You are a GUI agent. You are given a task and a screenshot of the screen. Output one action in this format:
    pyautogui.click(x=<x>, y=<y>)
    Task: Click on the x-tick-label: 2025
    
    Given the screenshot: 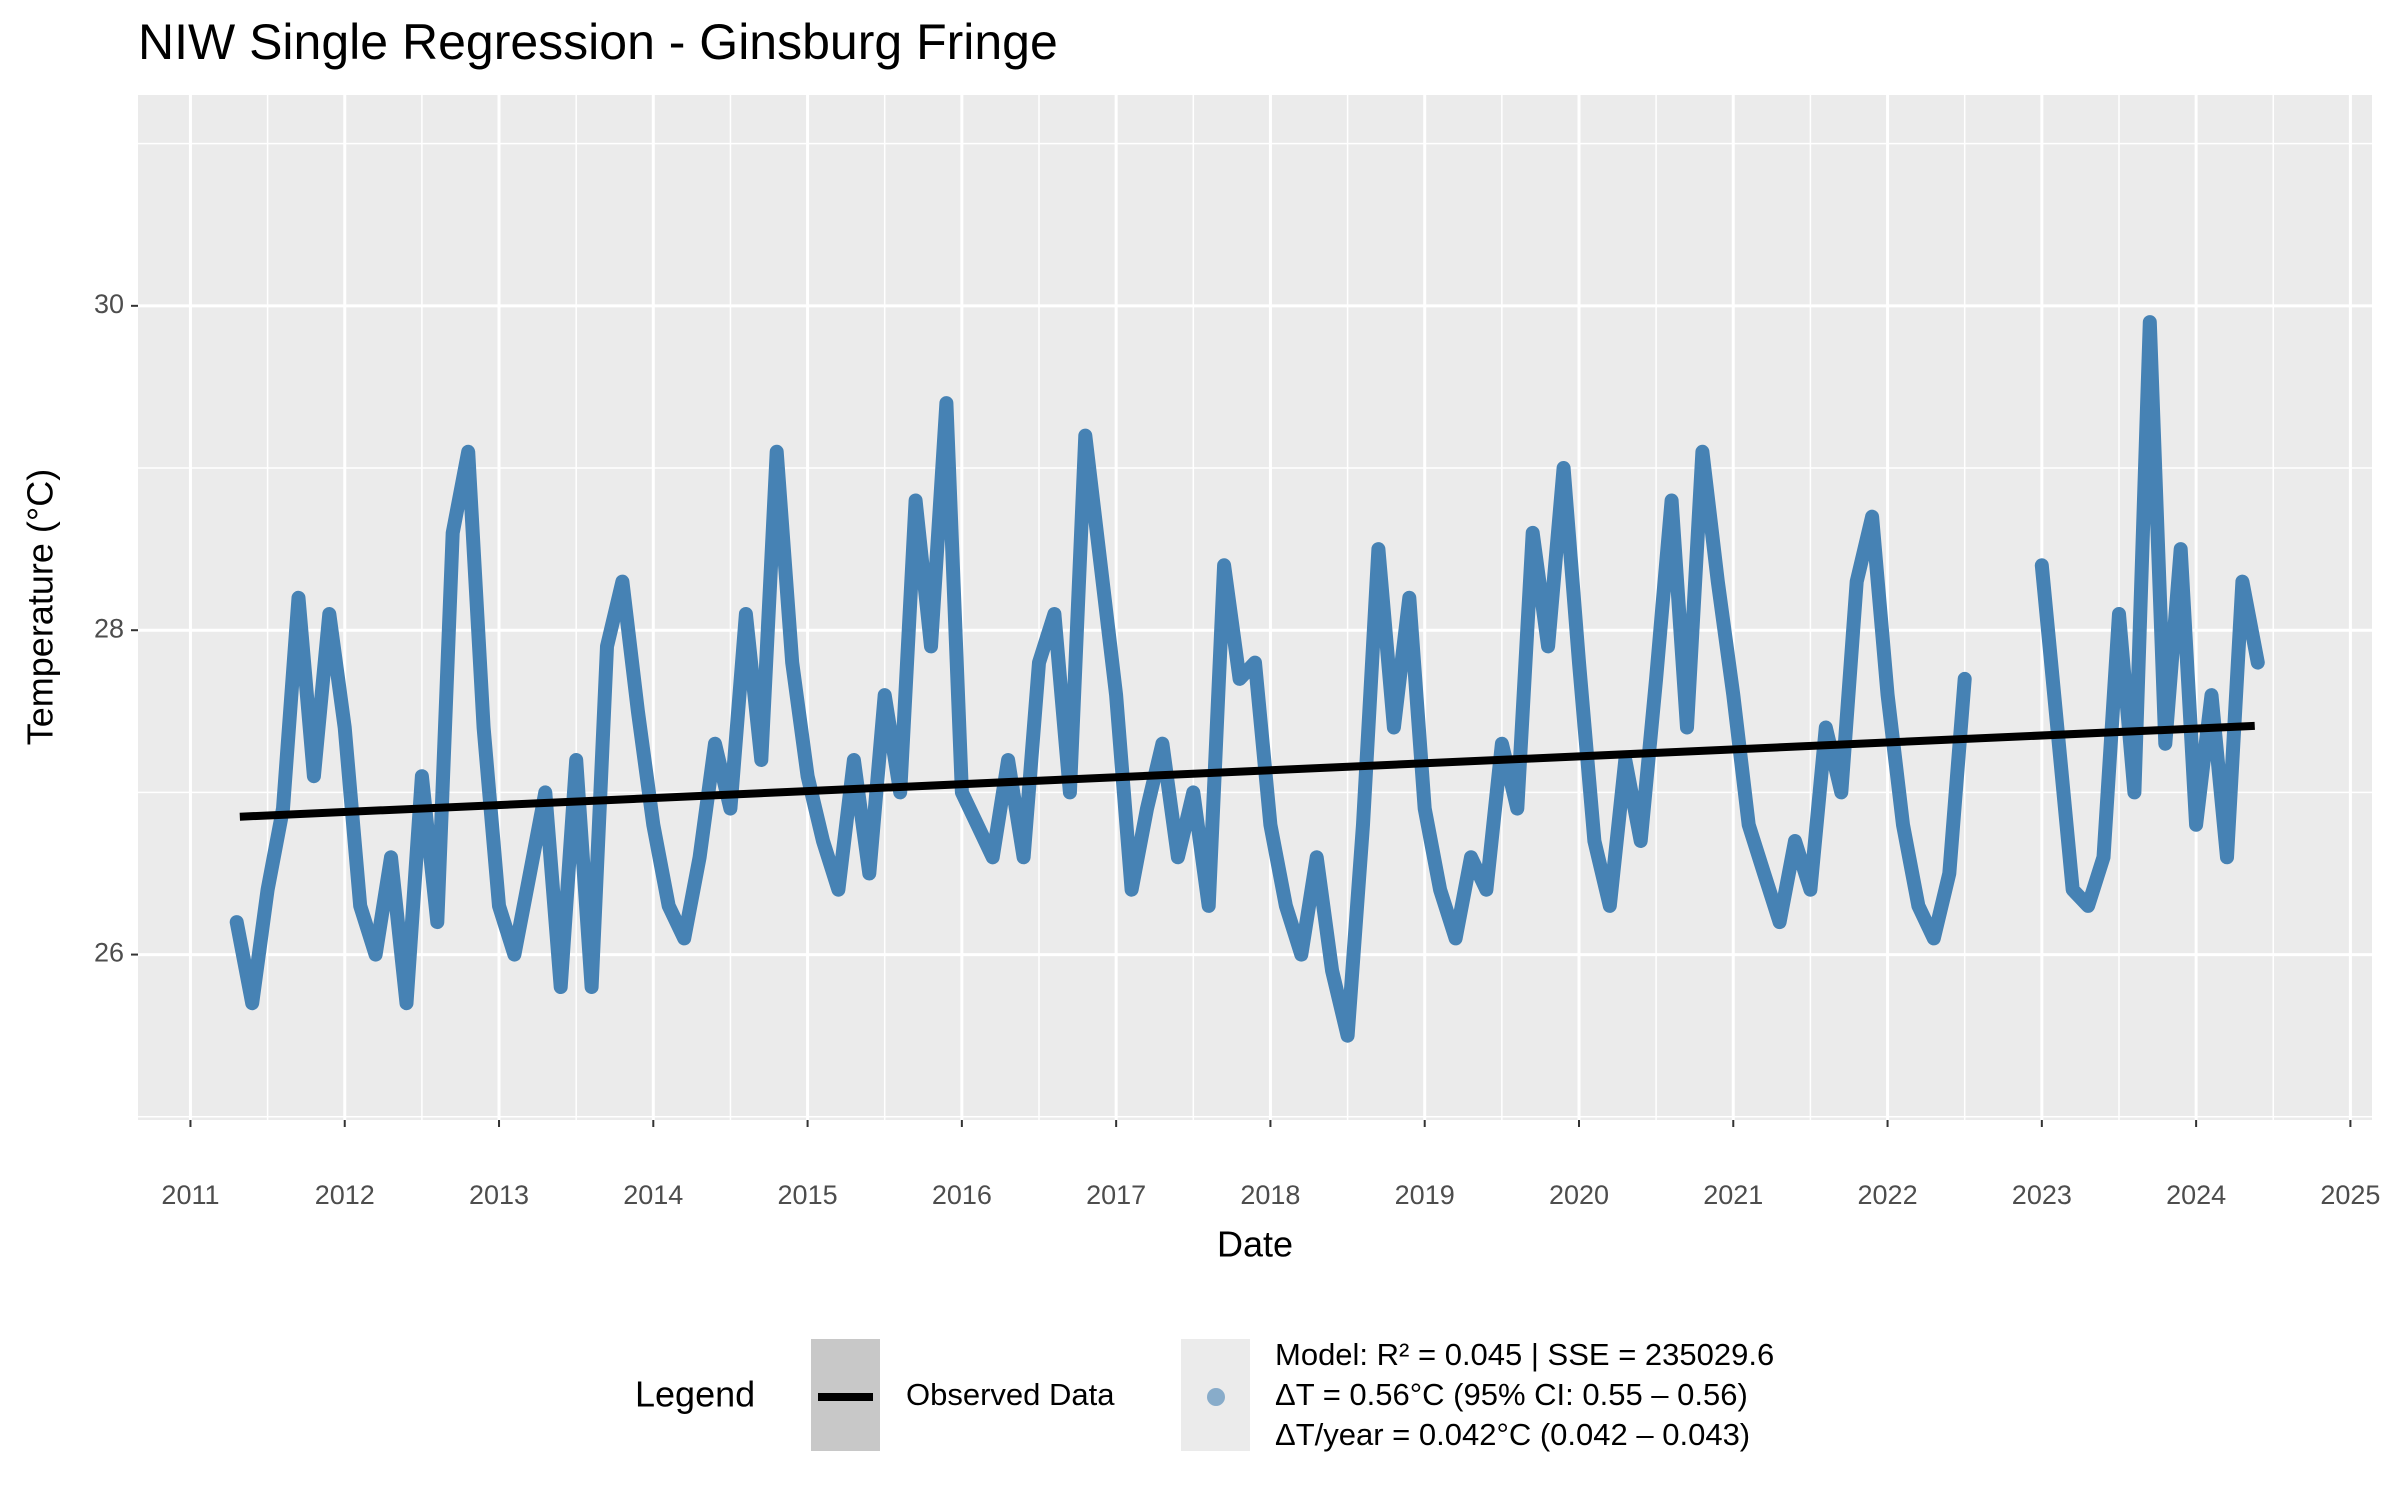 What is the action you would take?
    pyautogui.click(x=2350, y=1195)
    